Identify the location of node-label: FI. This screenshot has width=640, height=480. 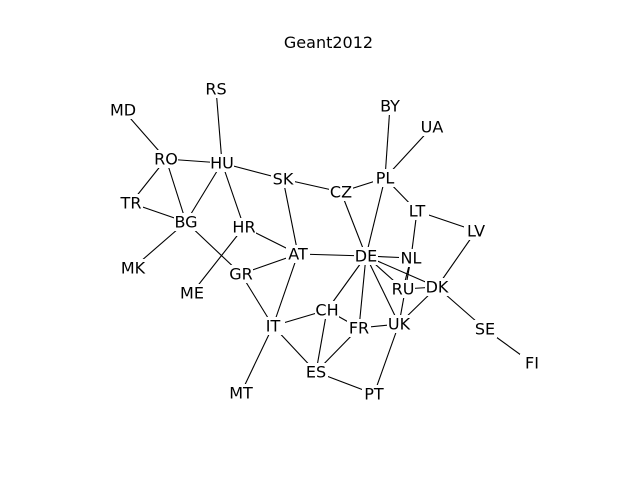
(532, 363).